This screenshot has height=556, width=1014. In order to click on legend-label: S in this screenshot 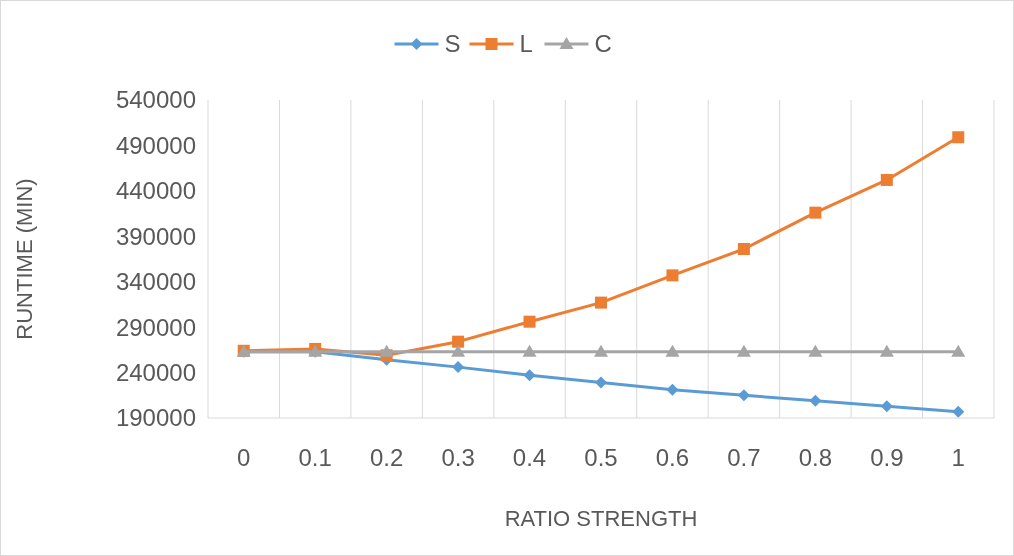, I will do `click(452, 44)`.